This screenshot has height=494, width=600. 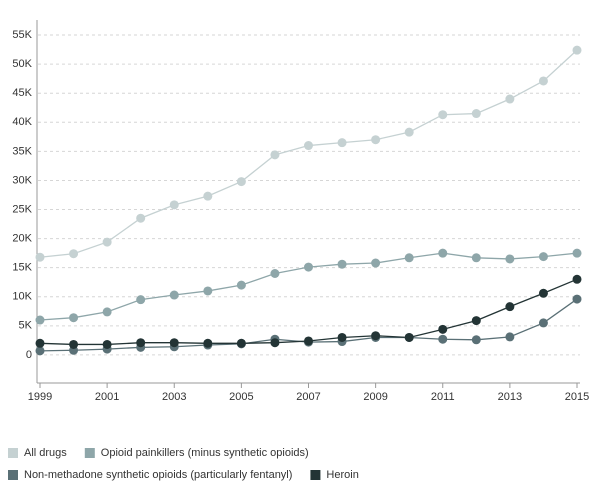 What do you see at coordinates (22, 93) in the screenshot?
I see `y-tick-label: 45K` at bounding box center [22, 93].